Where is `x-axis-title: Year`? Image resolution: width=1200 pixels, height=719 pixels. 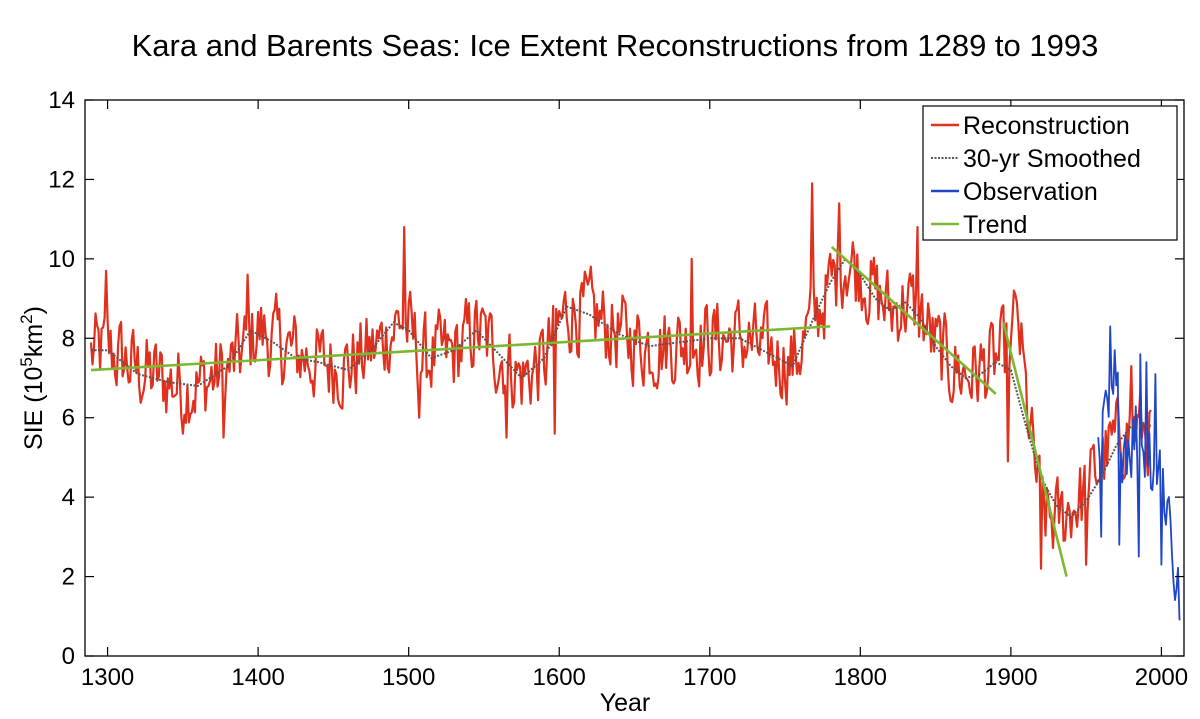 x-axis-title: Year is located at coordinates (625, 703).